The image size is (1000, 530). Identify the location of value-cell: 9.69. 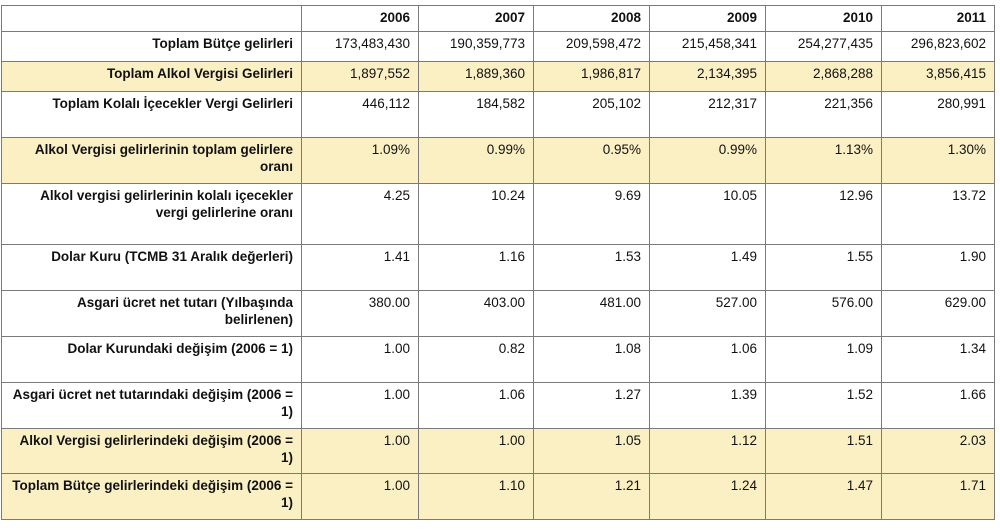
(591, 214).